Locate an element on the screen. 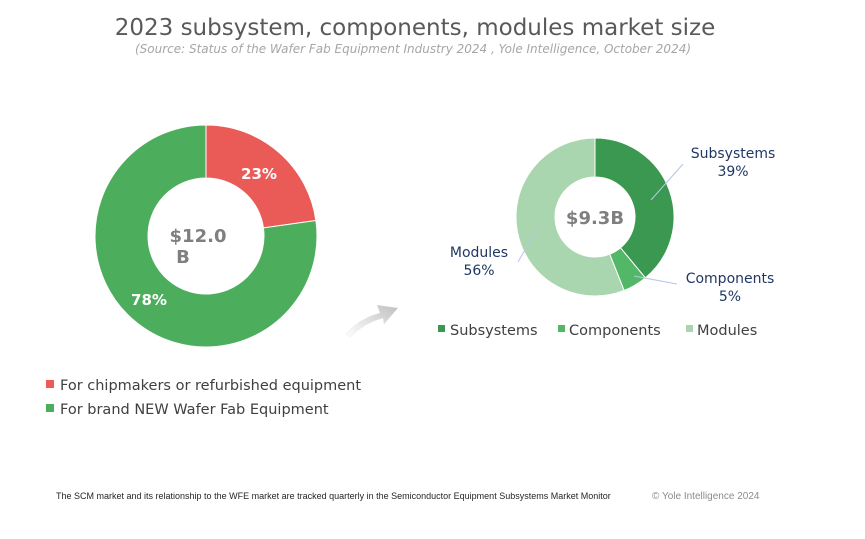  donut-slice-for-brand-new-wafer-fab-equipment is located at coordinates (206, 236).